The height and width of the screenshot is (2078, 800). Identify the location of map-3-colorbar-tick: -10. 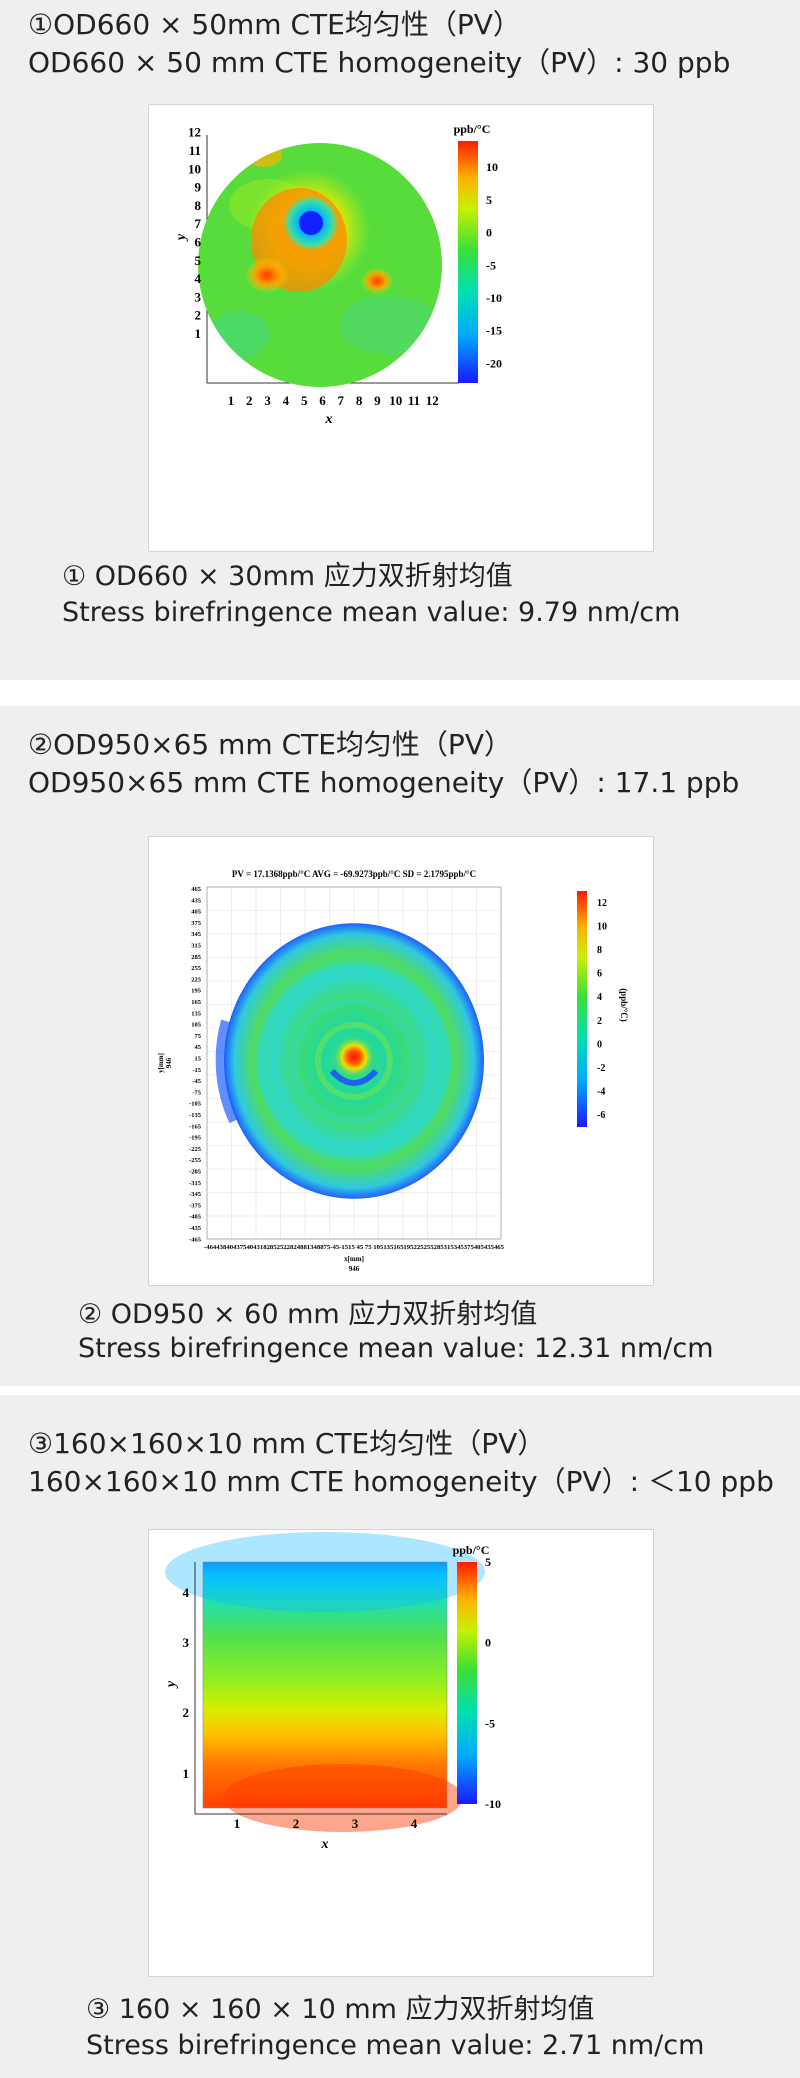
(493, 1804).